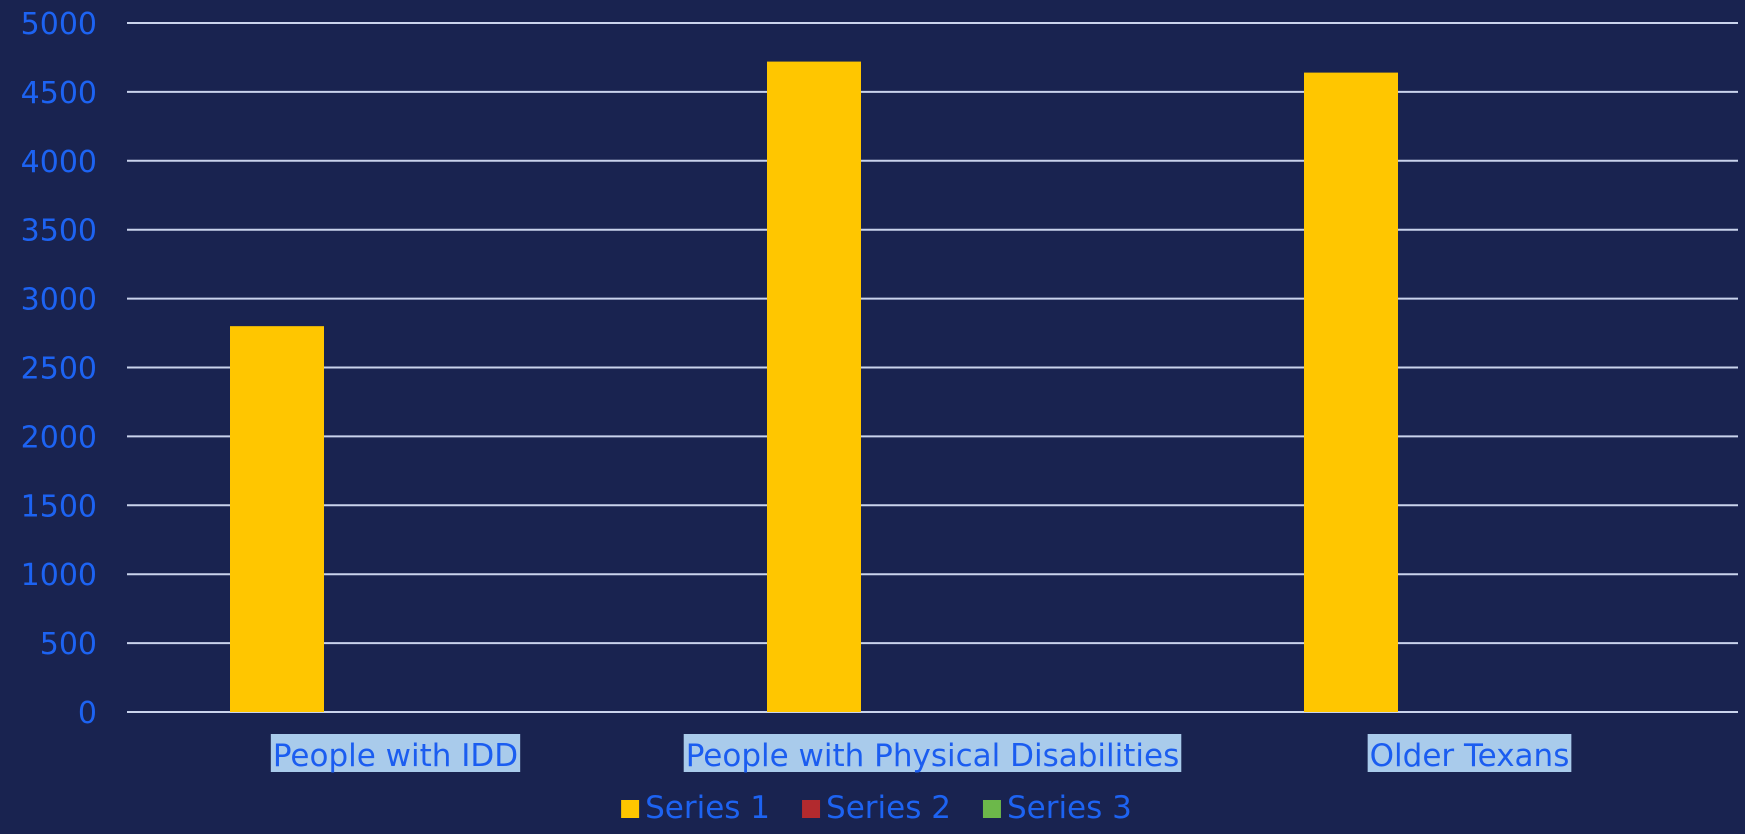 The image size is (1745, 834). What do you see at coordinates (59, 93) in the screenshot?
I see `y-tick-label-4500: 4500` at bounding box center [59, 93].